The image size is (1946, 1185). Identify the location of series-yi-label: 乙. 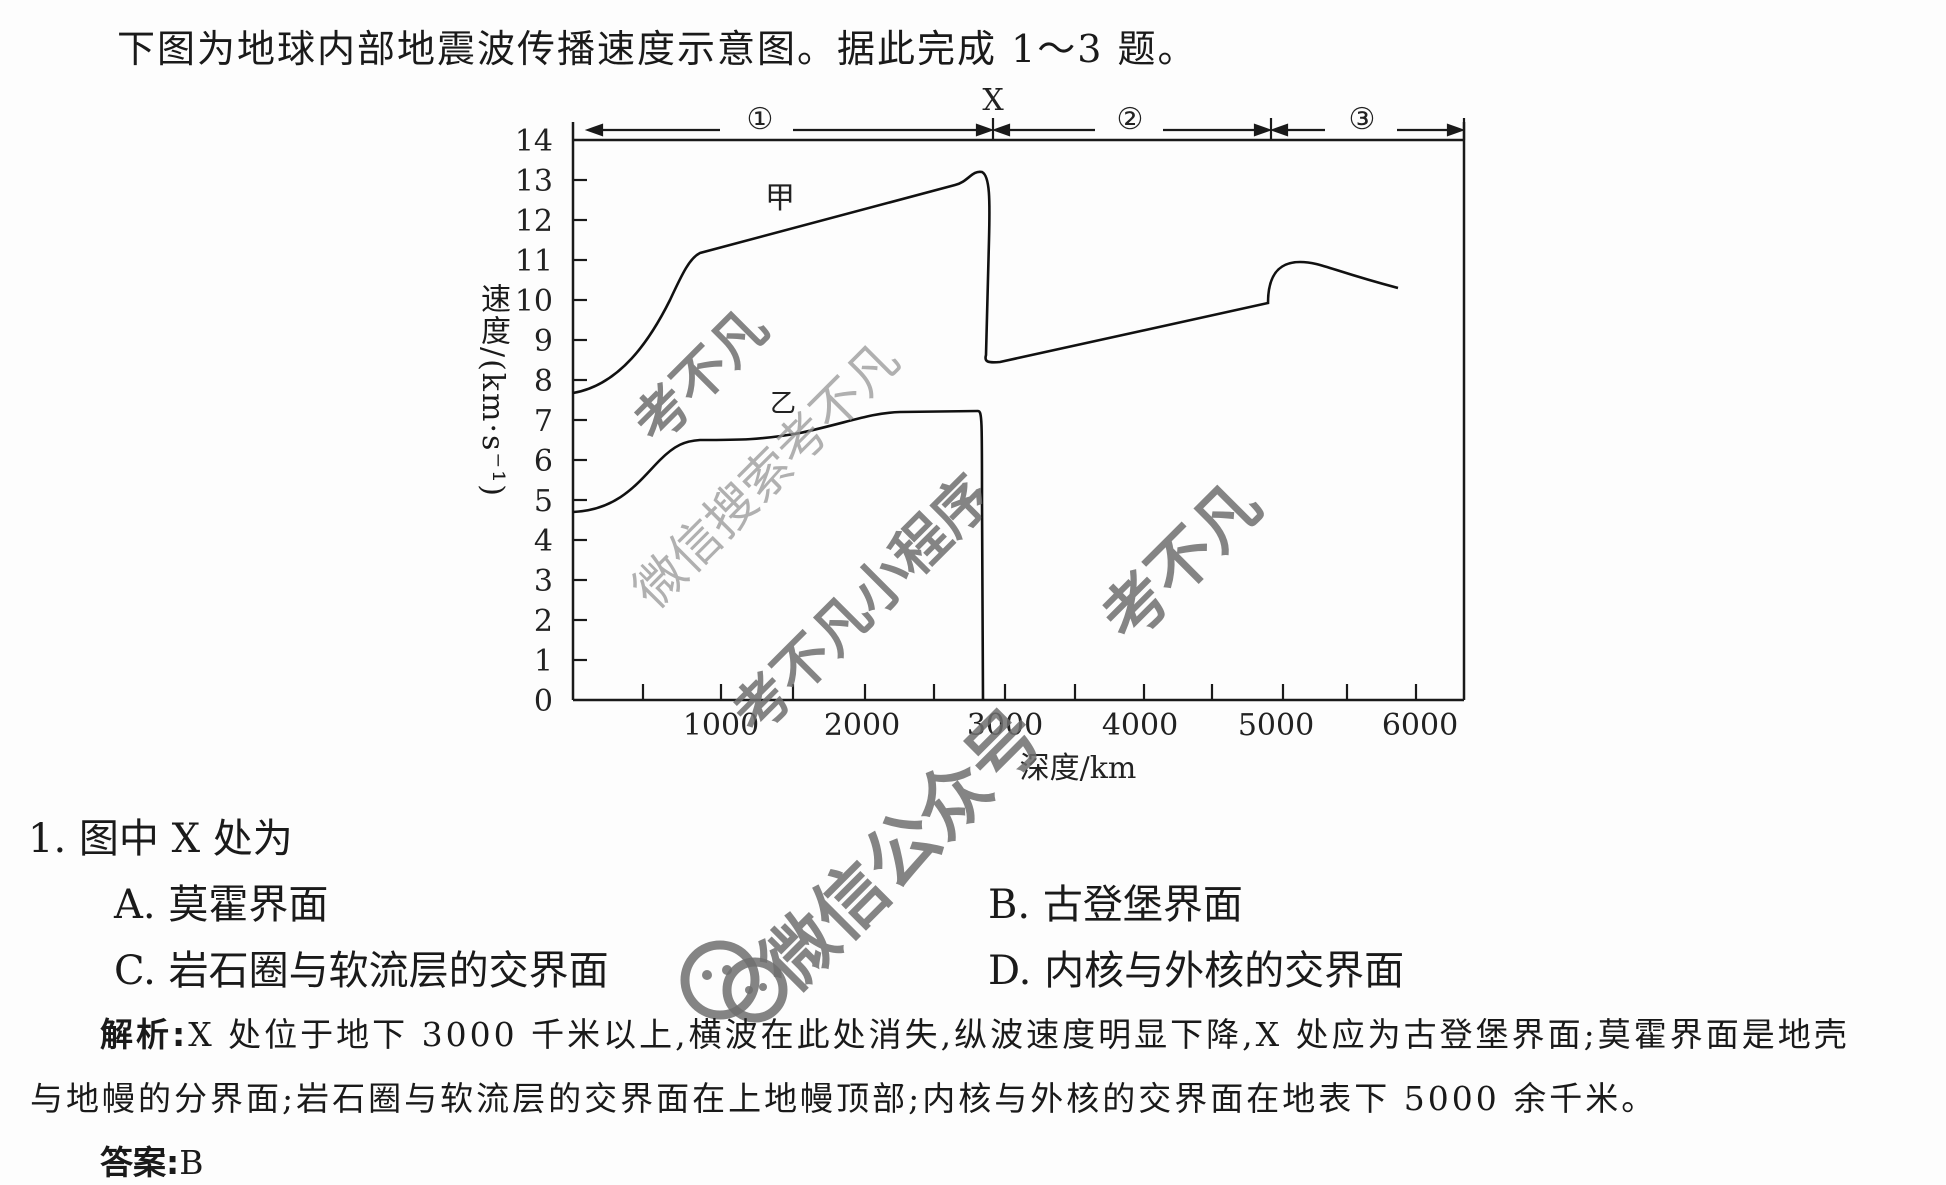
(783, 404).